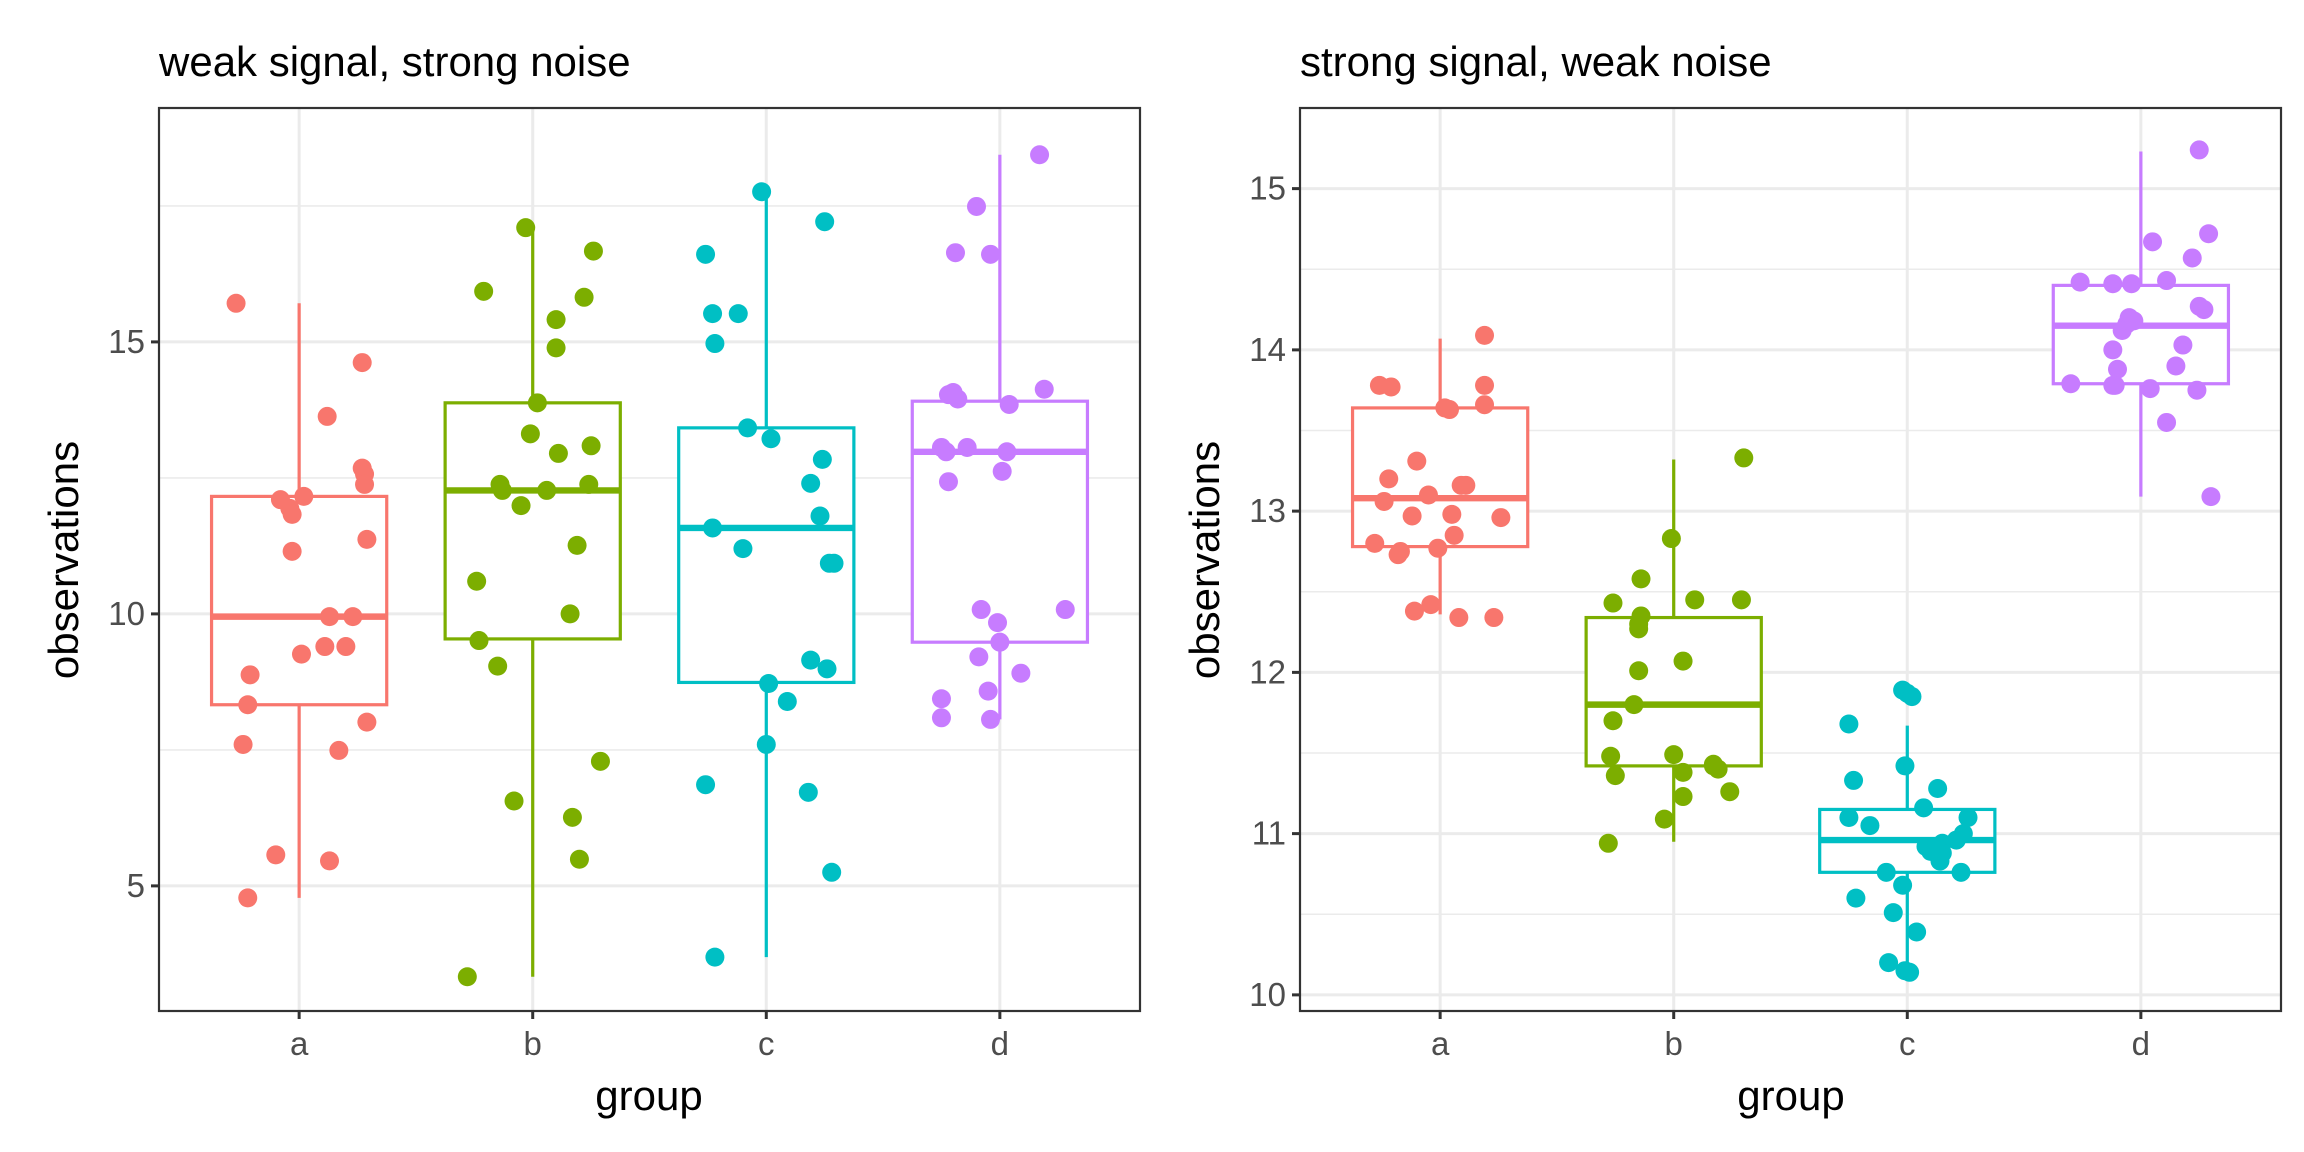 This screenshot has height=1152, width=2304. Describe the element at coordinates (1536, 61) in the screenshot. I see `panel-title: strong signal, weak noise` at that location.